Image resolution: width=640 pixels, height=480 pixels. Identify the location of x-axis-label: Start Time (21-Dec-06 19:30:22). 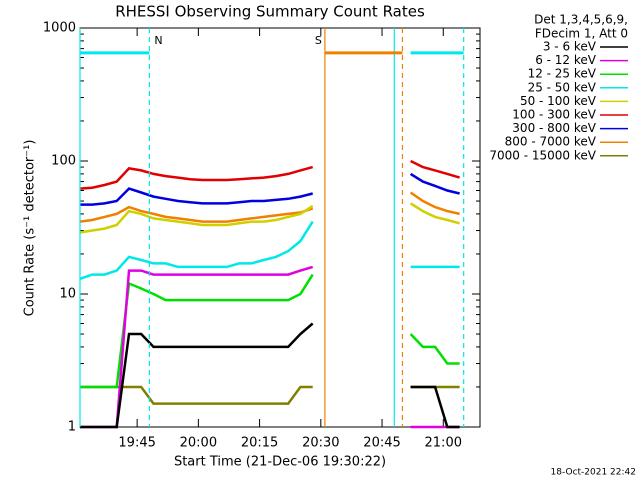
(280, 462).